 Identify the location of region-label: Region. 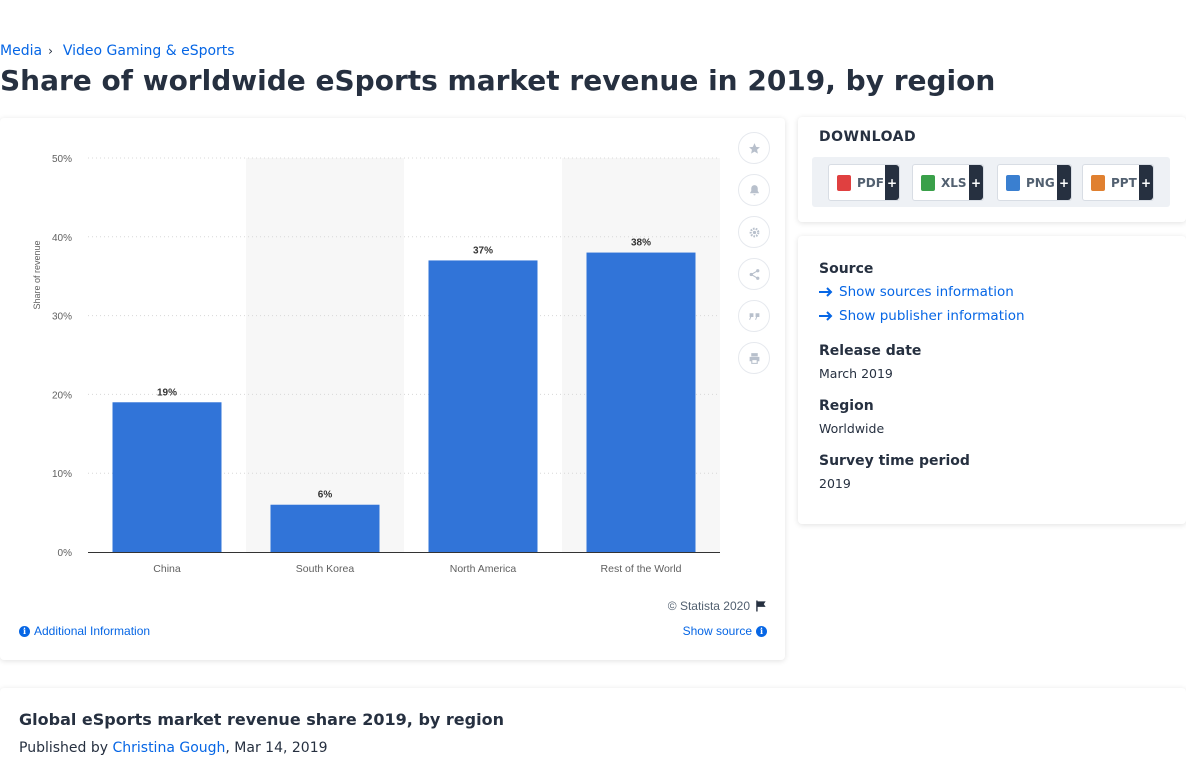
(846, 406).